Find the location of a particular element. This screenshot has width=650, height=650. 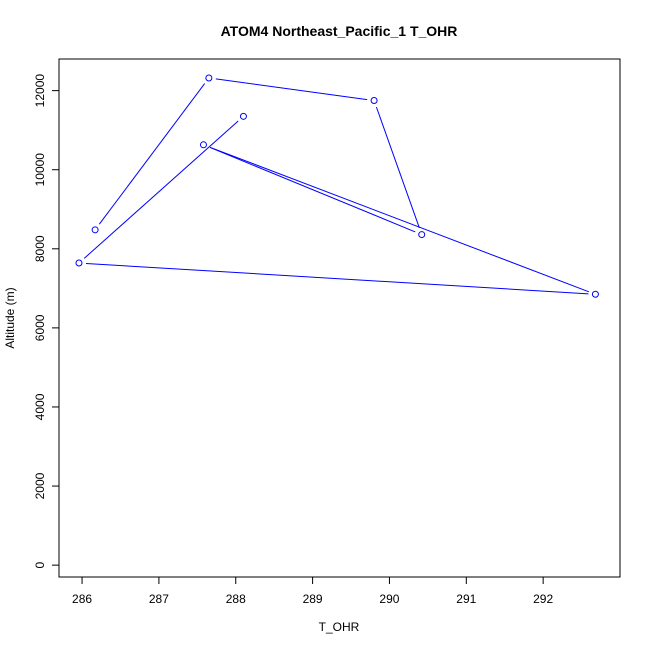

x-tick-label: 288 is located at coordinates (236, 599).